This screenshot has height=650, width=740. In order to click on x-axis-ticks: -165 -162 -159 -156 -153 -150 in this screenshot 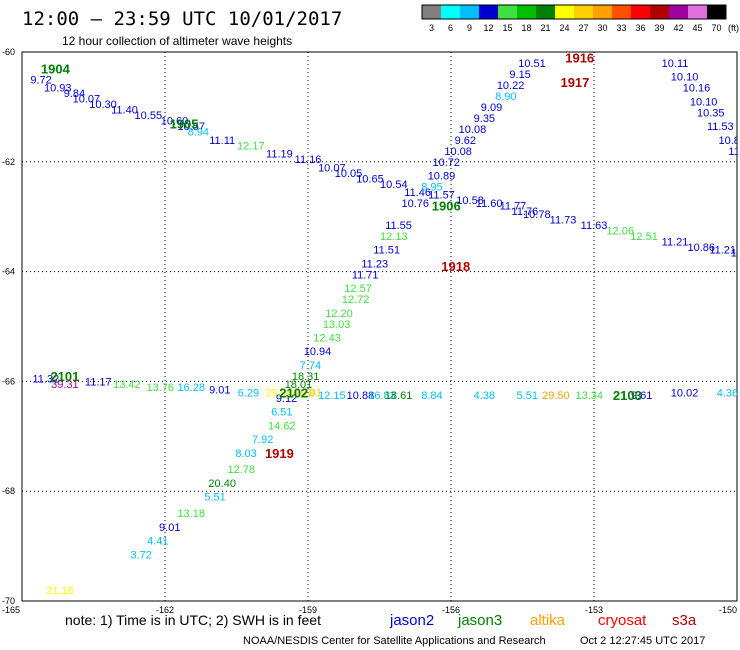, I will do `click(369, 610)`.